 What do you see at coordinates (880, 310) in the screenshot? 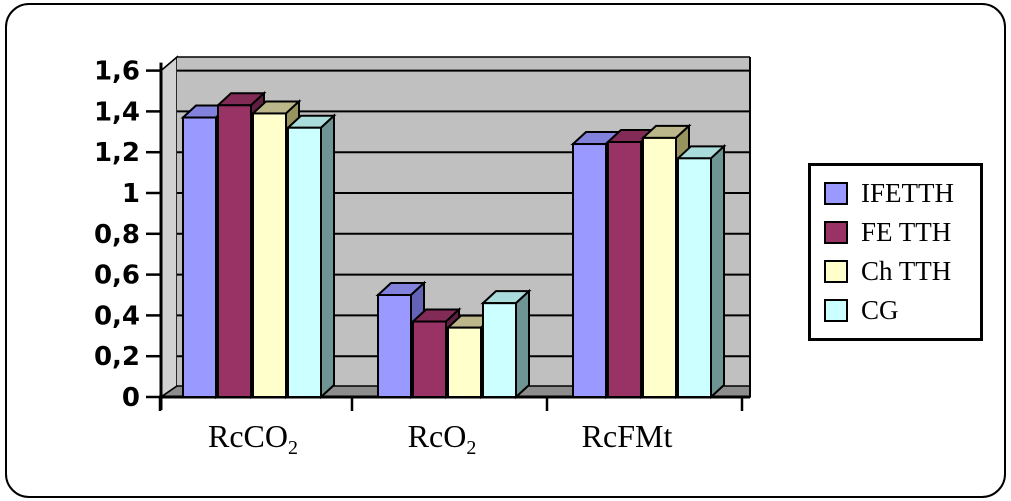
I see `legend-label: CG` at bounding box center [880, 310].